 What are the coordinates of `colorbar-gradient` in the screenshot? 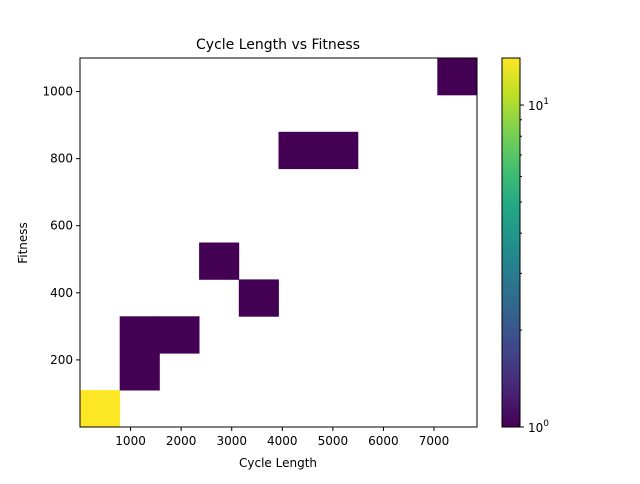 It's located at (511, 242).